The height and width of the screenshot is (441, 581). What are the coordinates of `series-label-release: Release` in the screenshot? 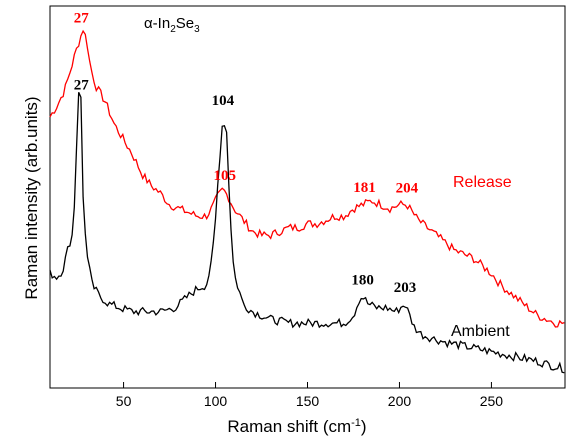 It's located at (482, 182).